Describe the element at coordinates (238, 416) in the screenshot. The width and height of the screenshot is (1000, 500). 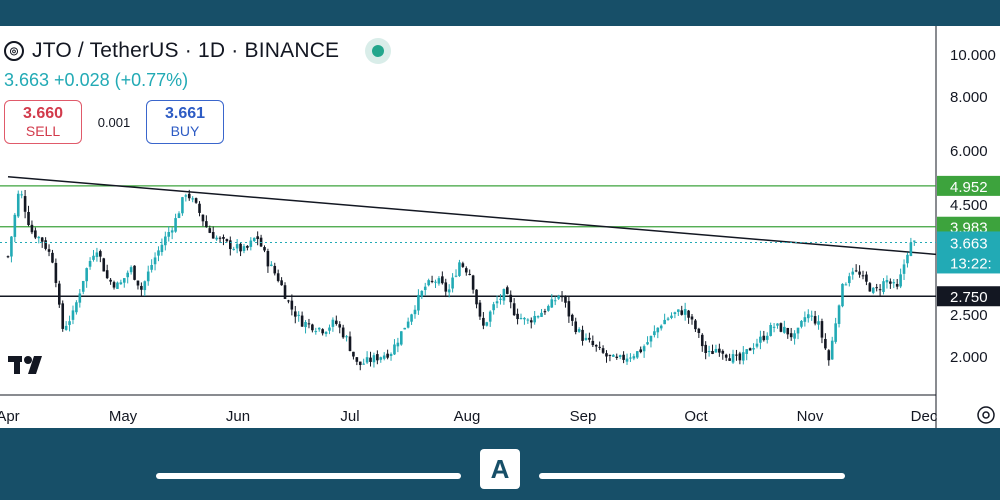
I see `x-tick-label: Jun` at that location.